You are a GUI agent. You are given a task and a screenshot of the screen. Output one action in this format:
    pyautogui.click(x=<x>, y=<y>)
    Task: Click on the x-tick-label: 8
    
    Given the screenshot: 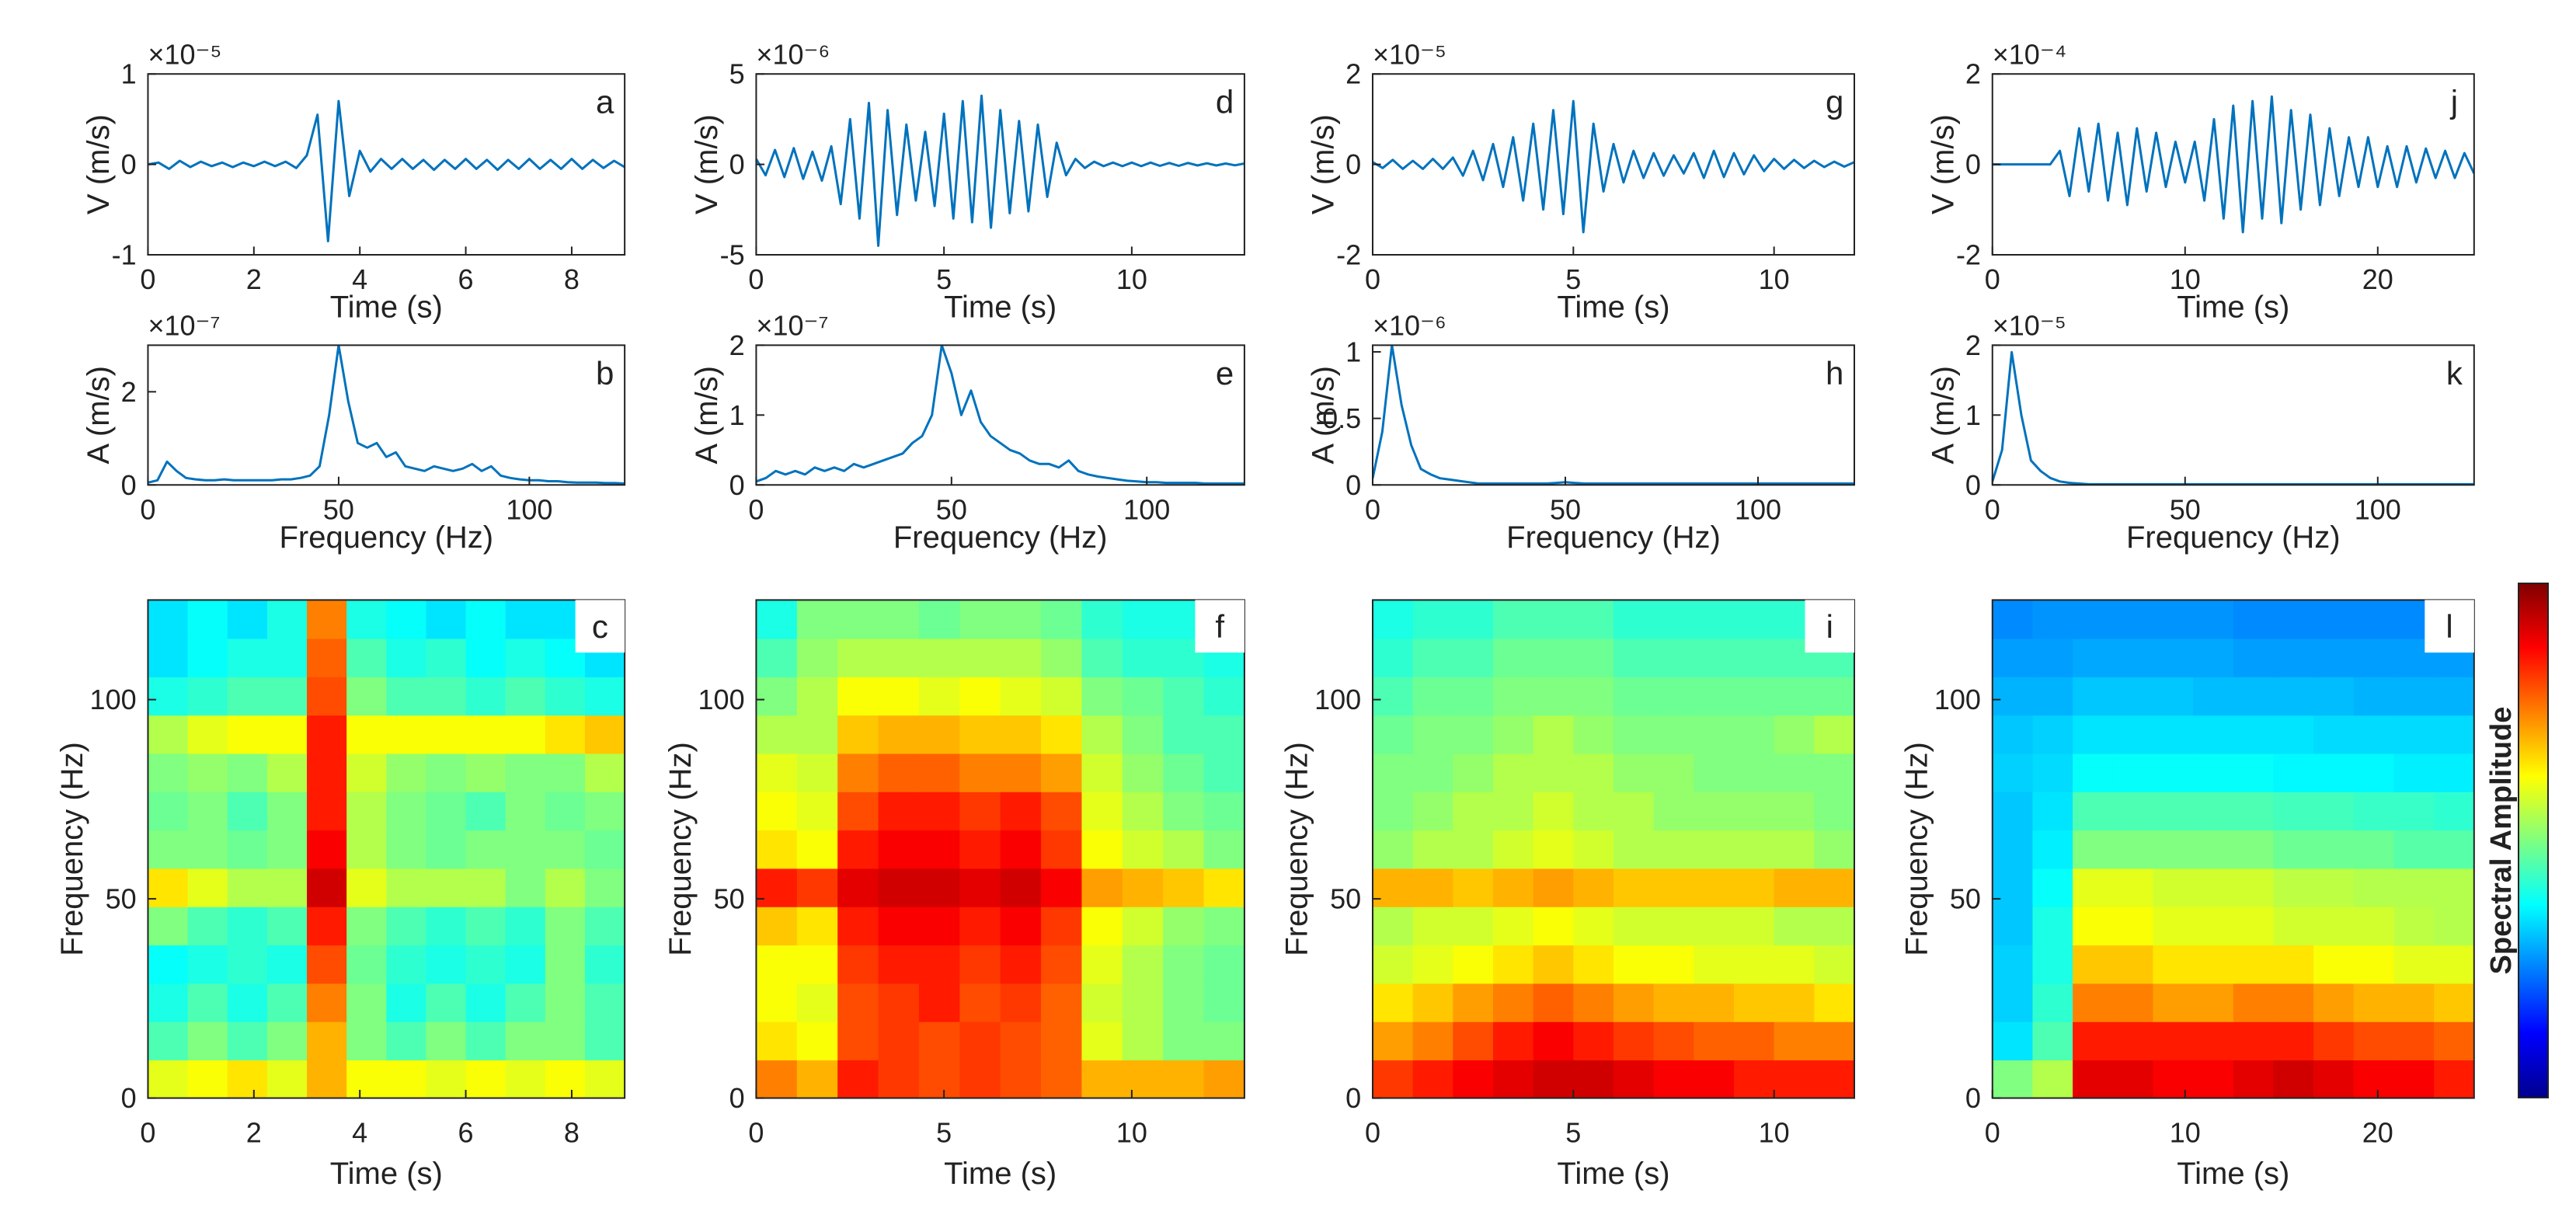 What is the action you would take?
    pyautogui.click(x=572, y=279)
    